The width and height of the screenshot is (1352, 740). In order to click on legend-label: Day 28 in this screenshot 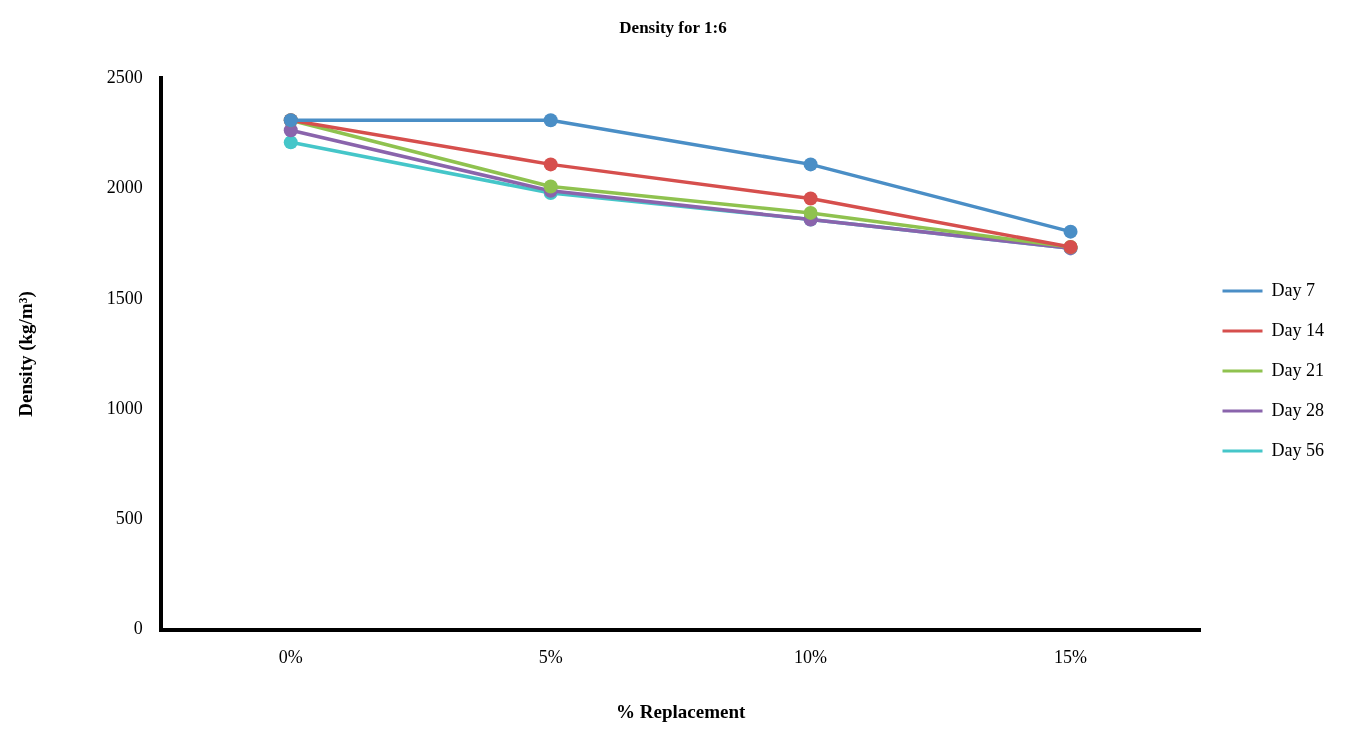, I will do `click(1298, 409)`.